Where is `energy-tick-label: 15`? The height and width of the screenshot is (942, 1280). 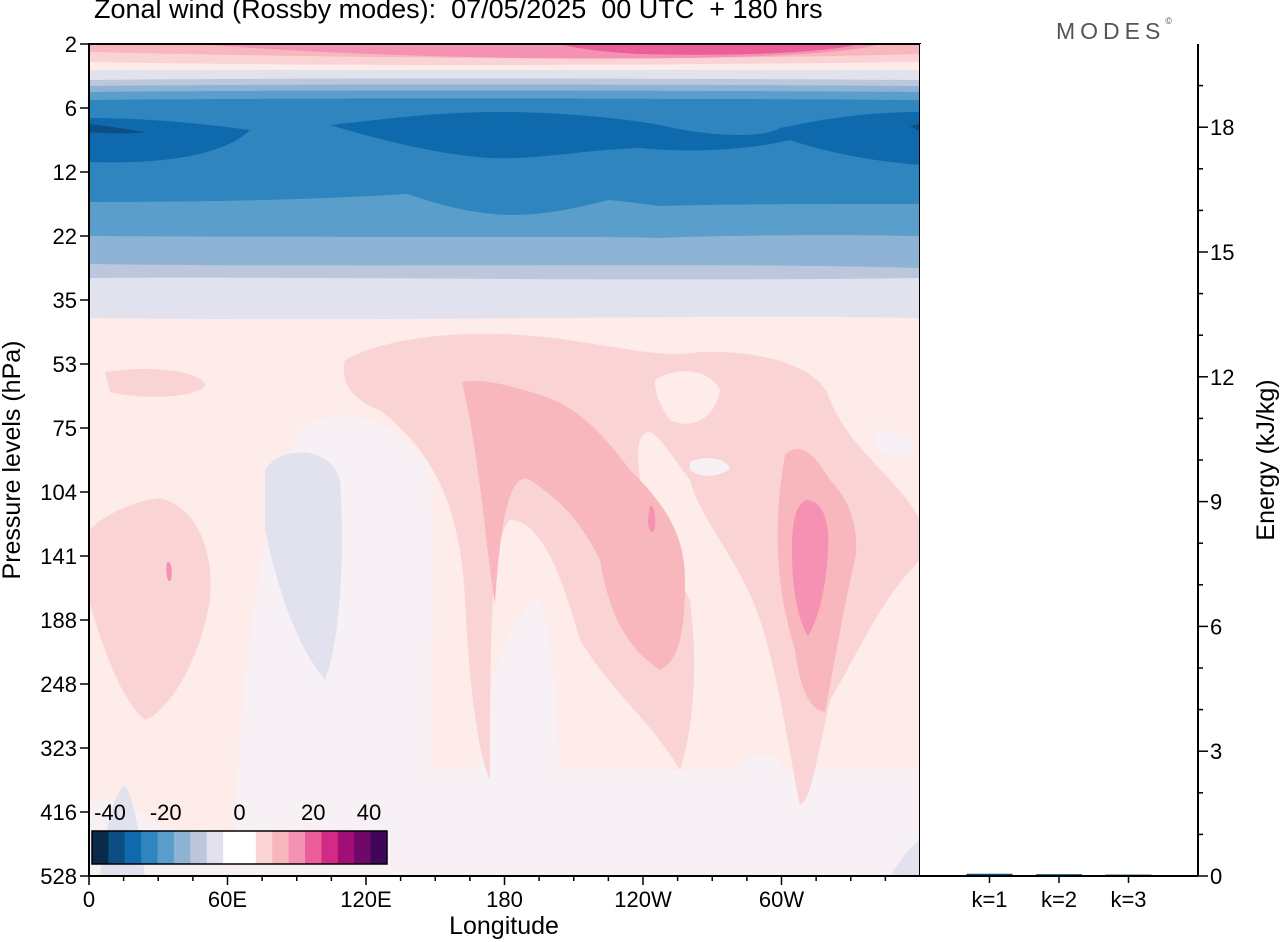 energy-tick-label: 15 is located at coordinates (1222, 252).